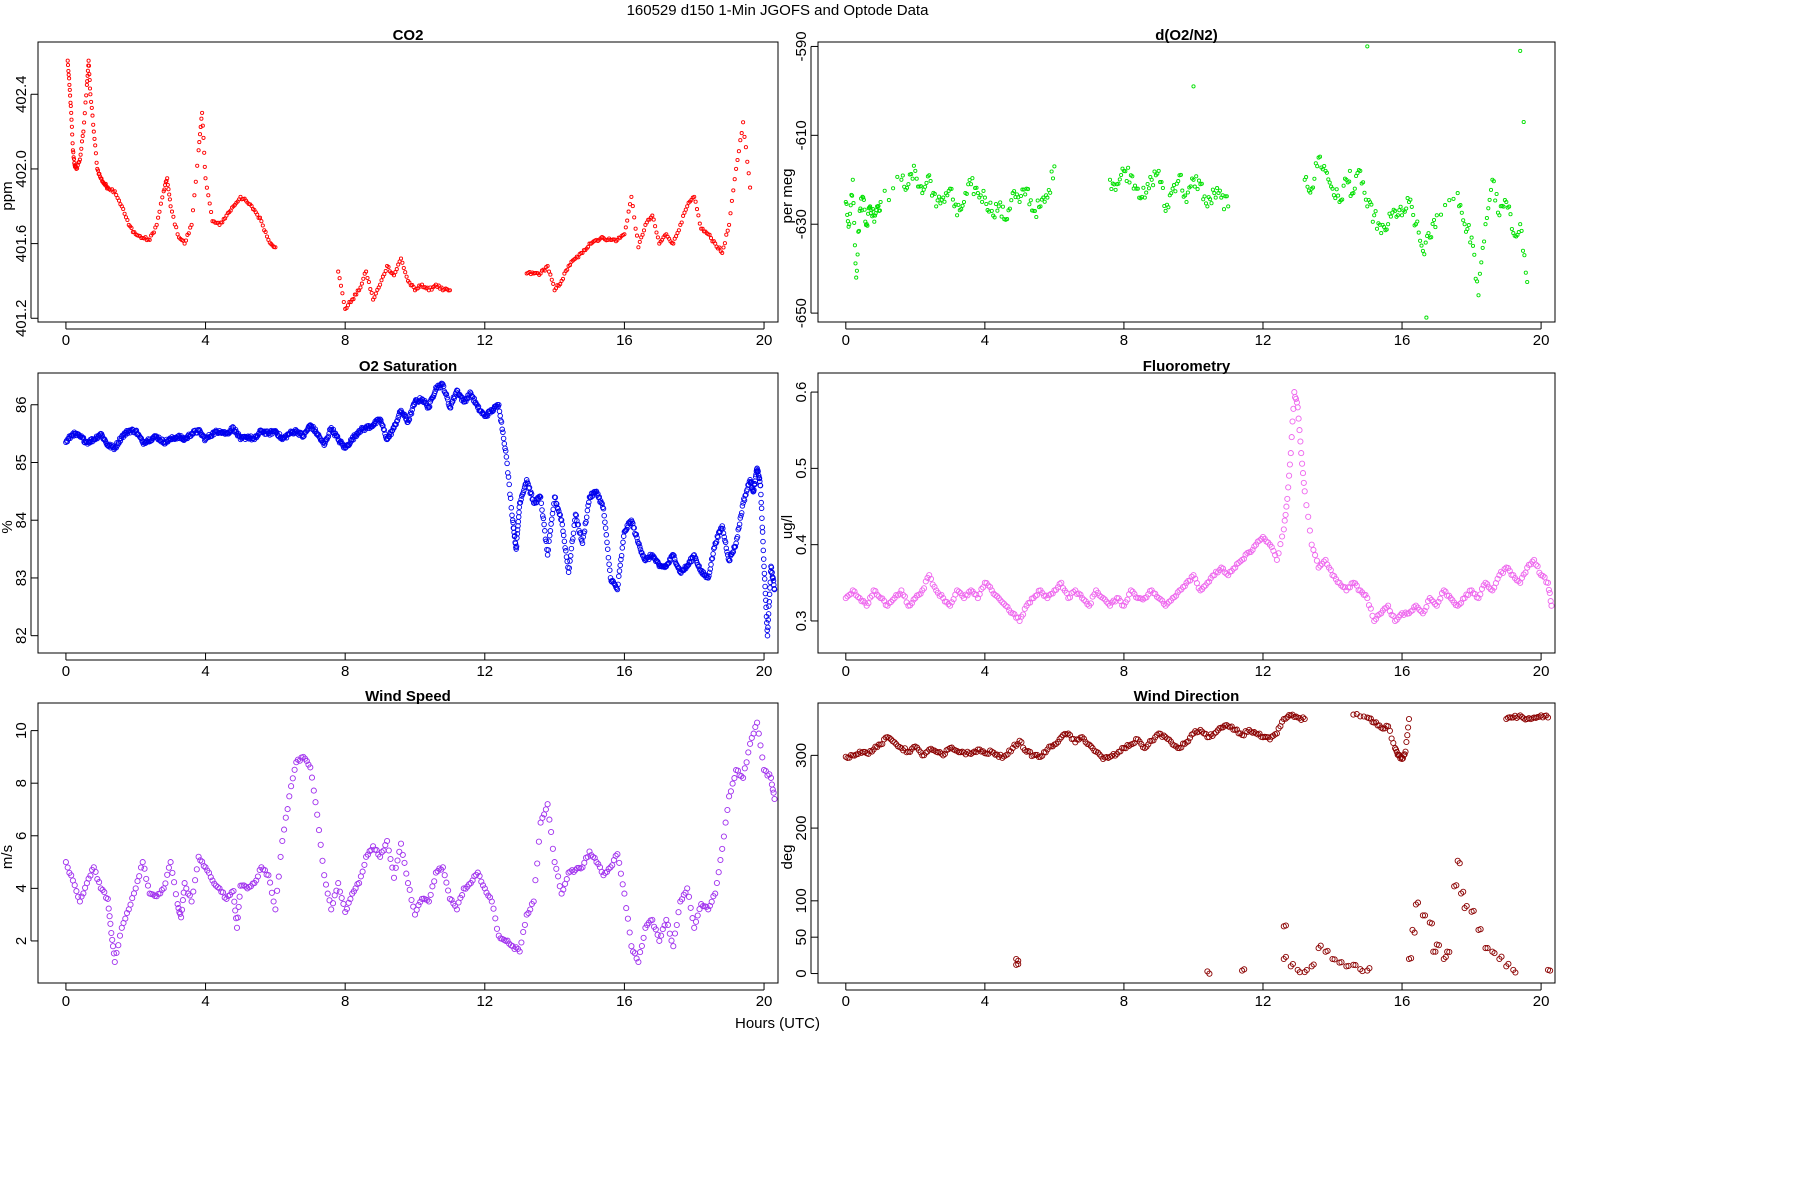 The image size is (1800, 1200). Describe the element at coordinates (787, 856) in the screenshot. I see `y-axis-label: deg` at that location.